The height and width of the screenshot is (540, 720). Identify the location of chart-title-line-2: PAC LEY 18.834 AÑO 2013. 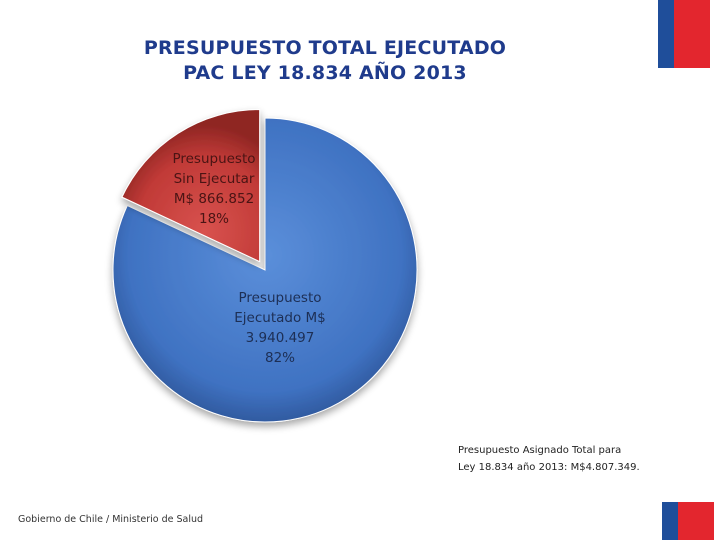
(325, 73).